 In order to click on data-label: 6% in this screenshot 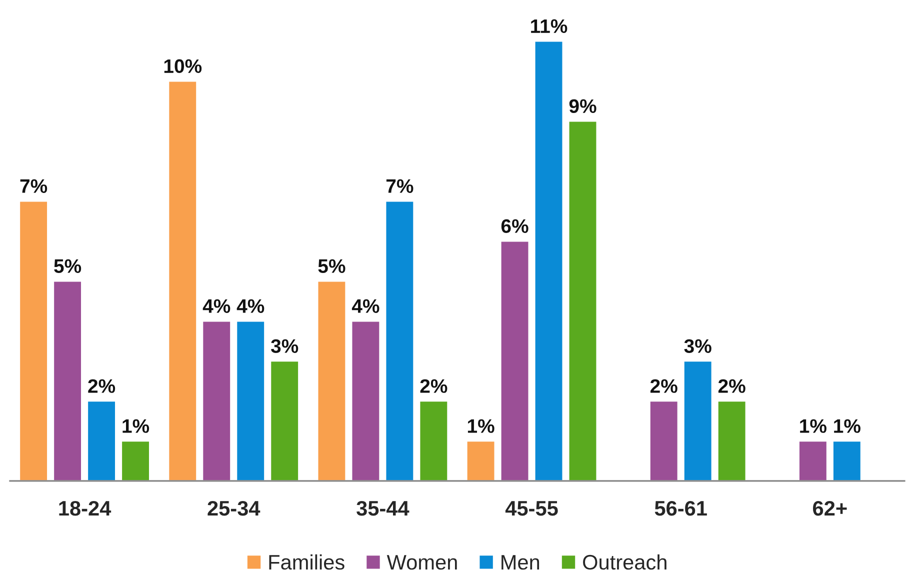, I will do `click(514, 226)`.